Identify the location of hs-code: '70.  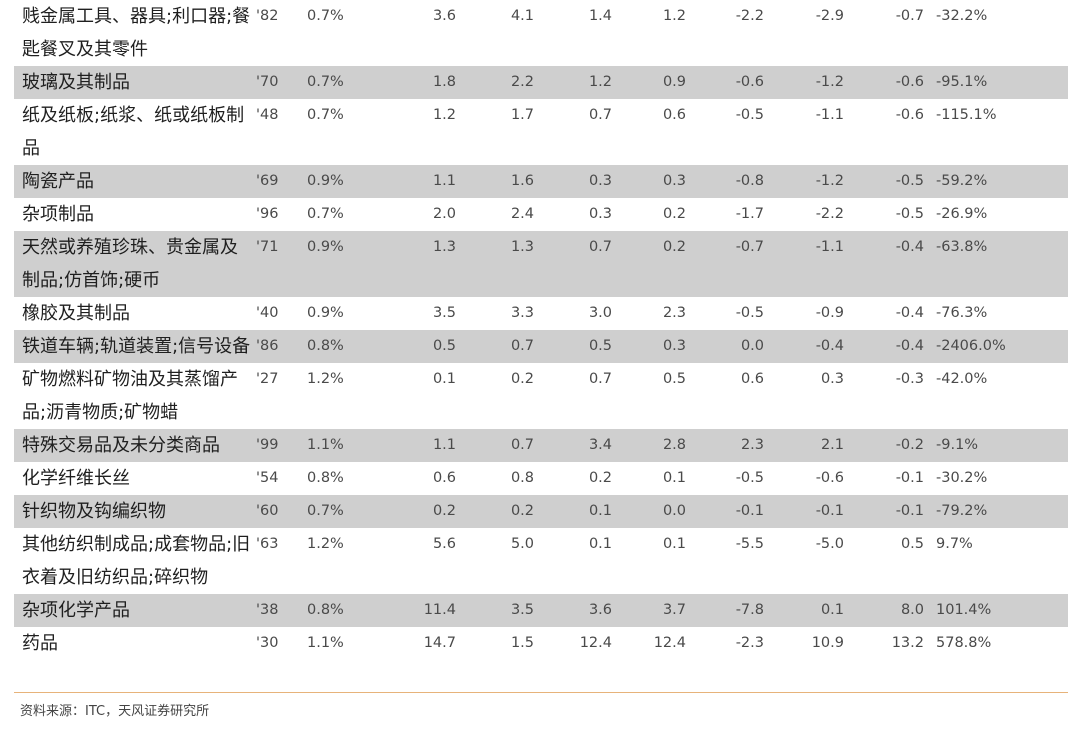
(277, 82).